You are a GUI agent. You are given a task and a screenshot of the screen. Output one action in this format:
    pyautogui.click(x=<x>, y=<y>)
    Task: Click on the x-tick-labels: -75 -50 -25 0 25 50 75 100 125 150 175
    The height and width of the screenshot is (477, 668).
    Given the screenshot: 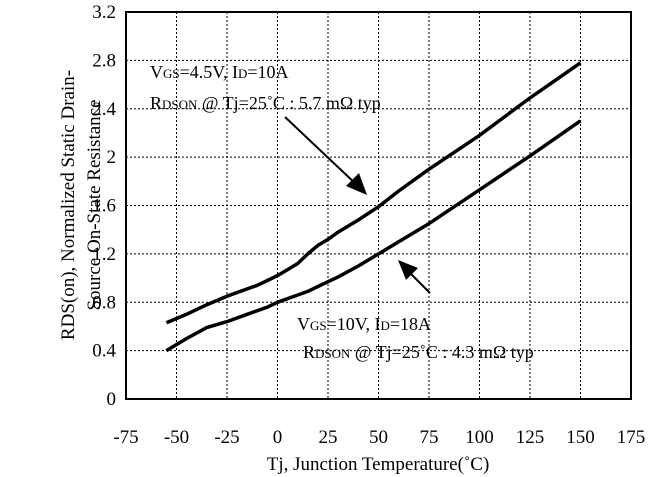 What is the action you would take?
    pyautogui.click(x=379, y=437)
    